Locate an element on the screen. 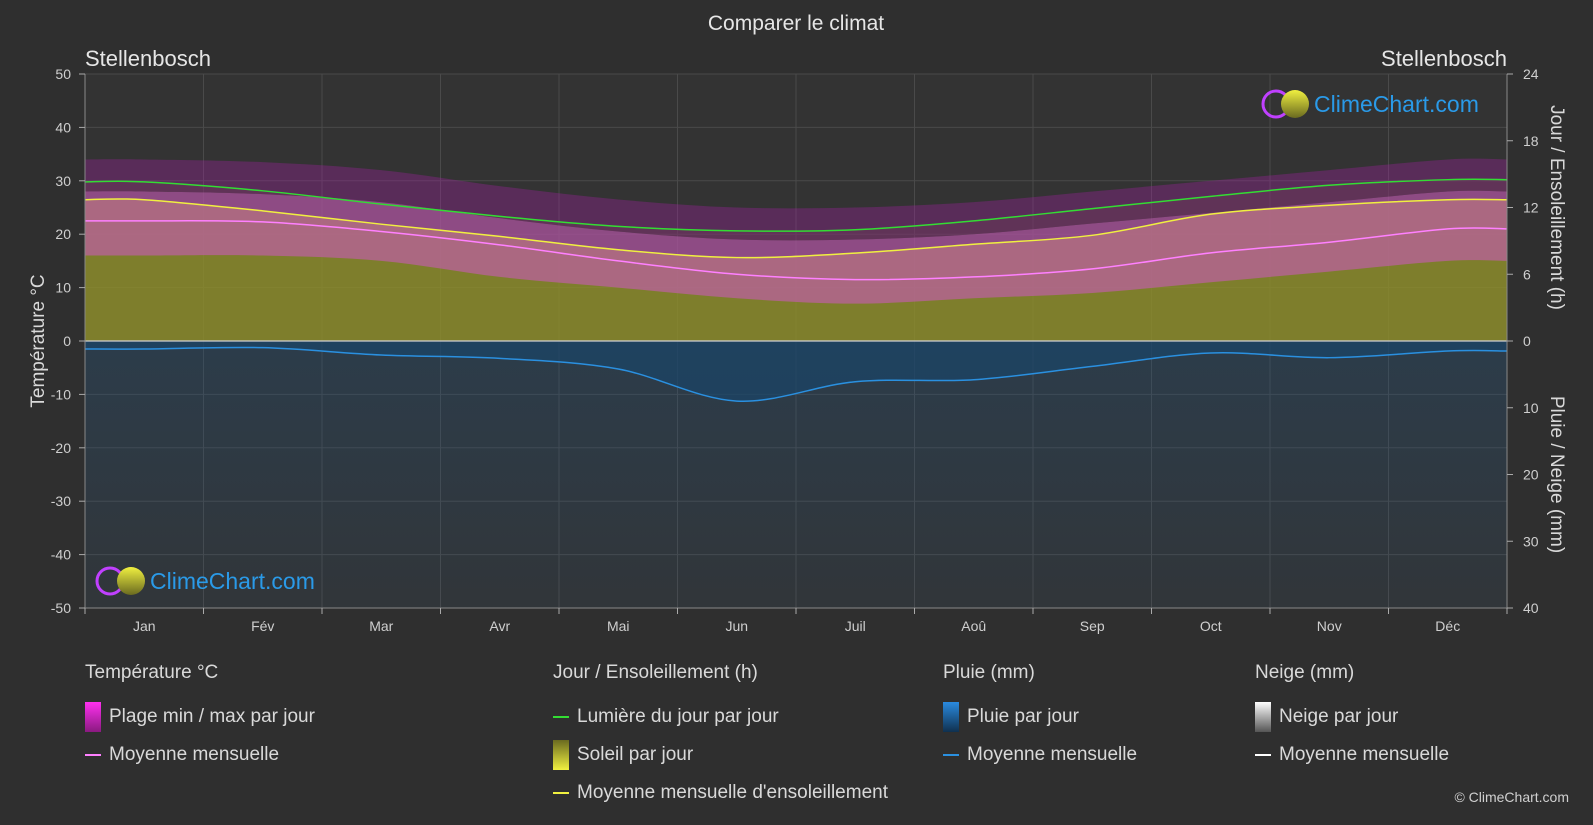 The width and height of the screenshot is (1593, 825). legend-temp-range: Plage min / max par jour is located at coordinates (200, 717).